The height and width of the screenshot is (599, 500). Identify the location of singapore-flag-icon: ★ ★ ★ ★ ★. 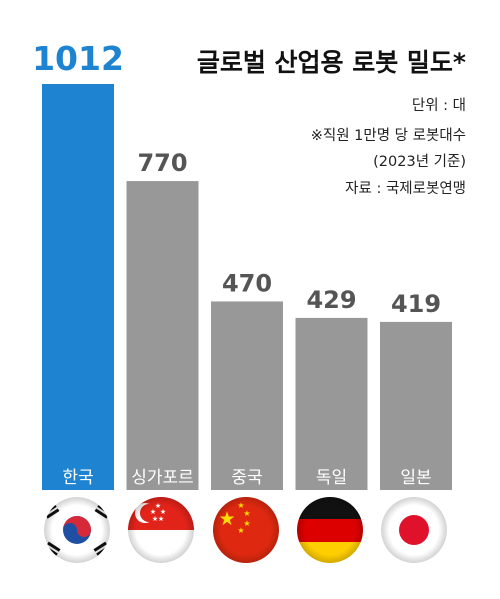
(161, 530).